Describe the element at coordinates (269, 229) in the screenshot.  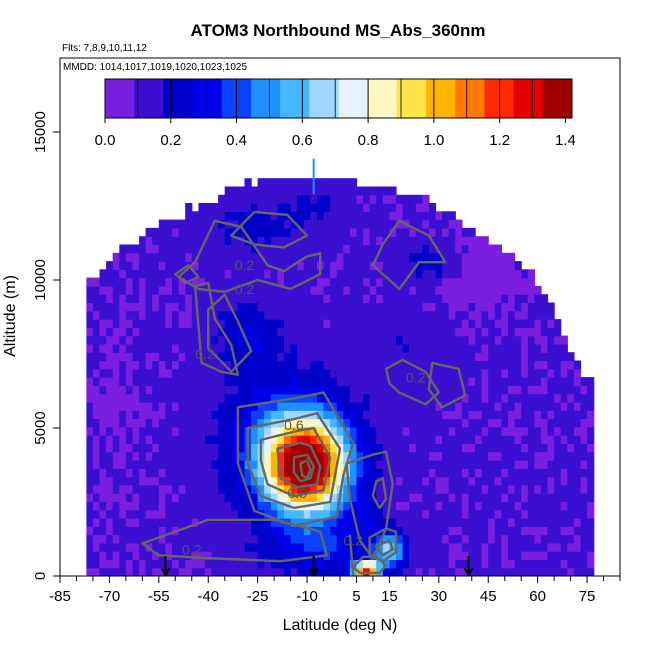
I see `contour-line` at that location.